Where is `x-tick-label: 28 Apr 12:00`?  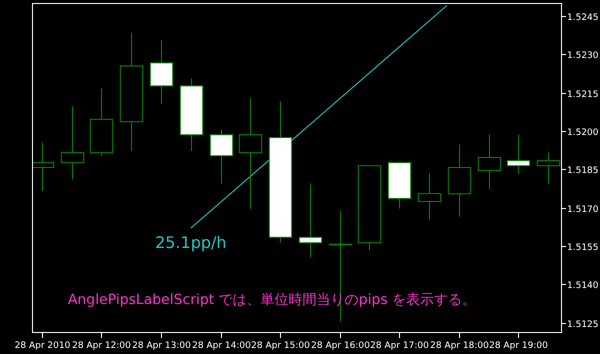 x-tick-label: 28 Apr 12:00 is located at coordinates (102, 346).